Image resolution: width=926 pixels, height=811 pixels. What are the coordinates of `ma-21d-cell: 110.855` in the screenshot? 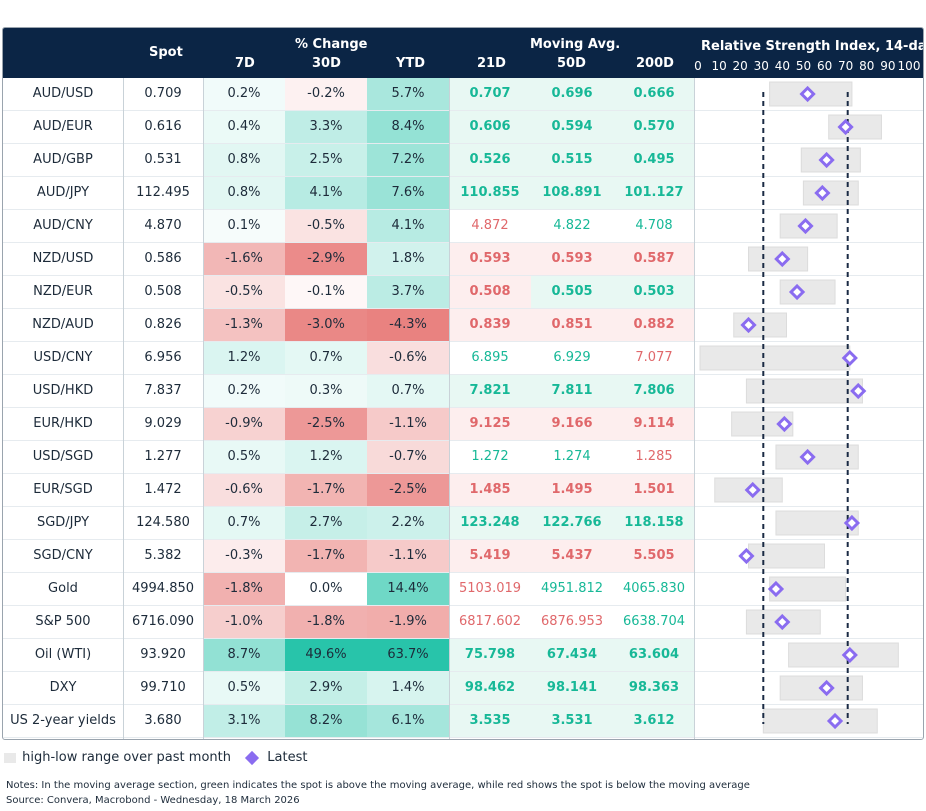 It's located at (490, 193).